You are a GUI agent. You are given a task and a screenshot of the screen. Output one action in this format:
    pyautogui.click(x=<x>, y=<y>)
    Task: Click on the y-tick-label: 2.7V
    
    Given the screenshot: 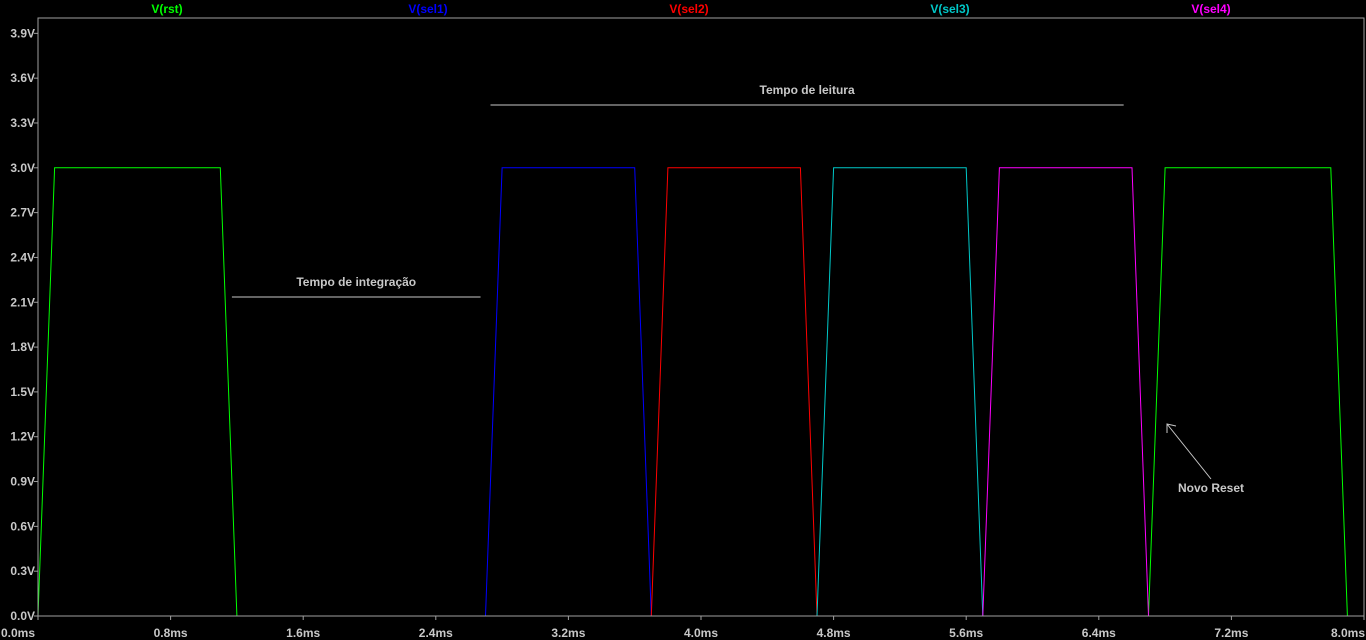 What is the action you would take?
    pyautogui.click(x=22, y=213)
    